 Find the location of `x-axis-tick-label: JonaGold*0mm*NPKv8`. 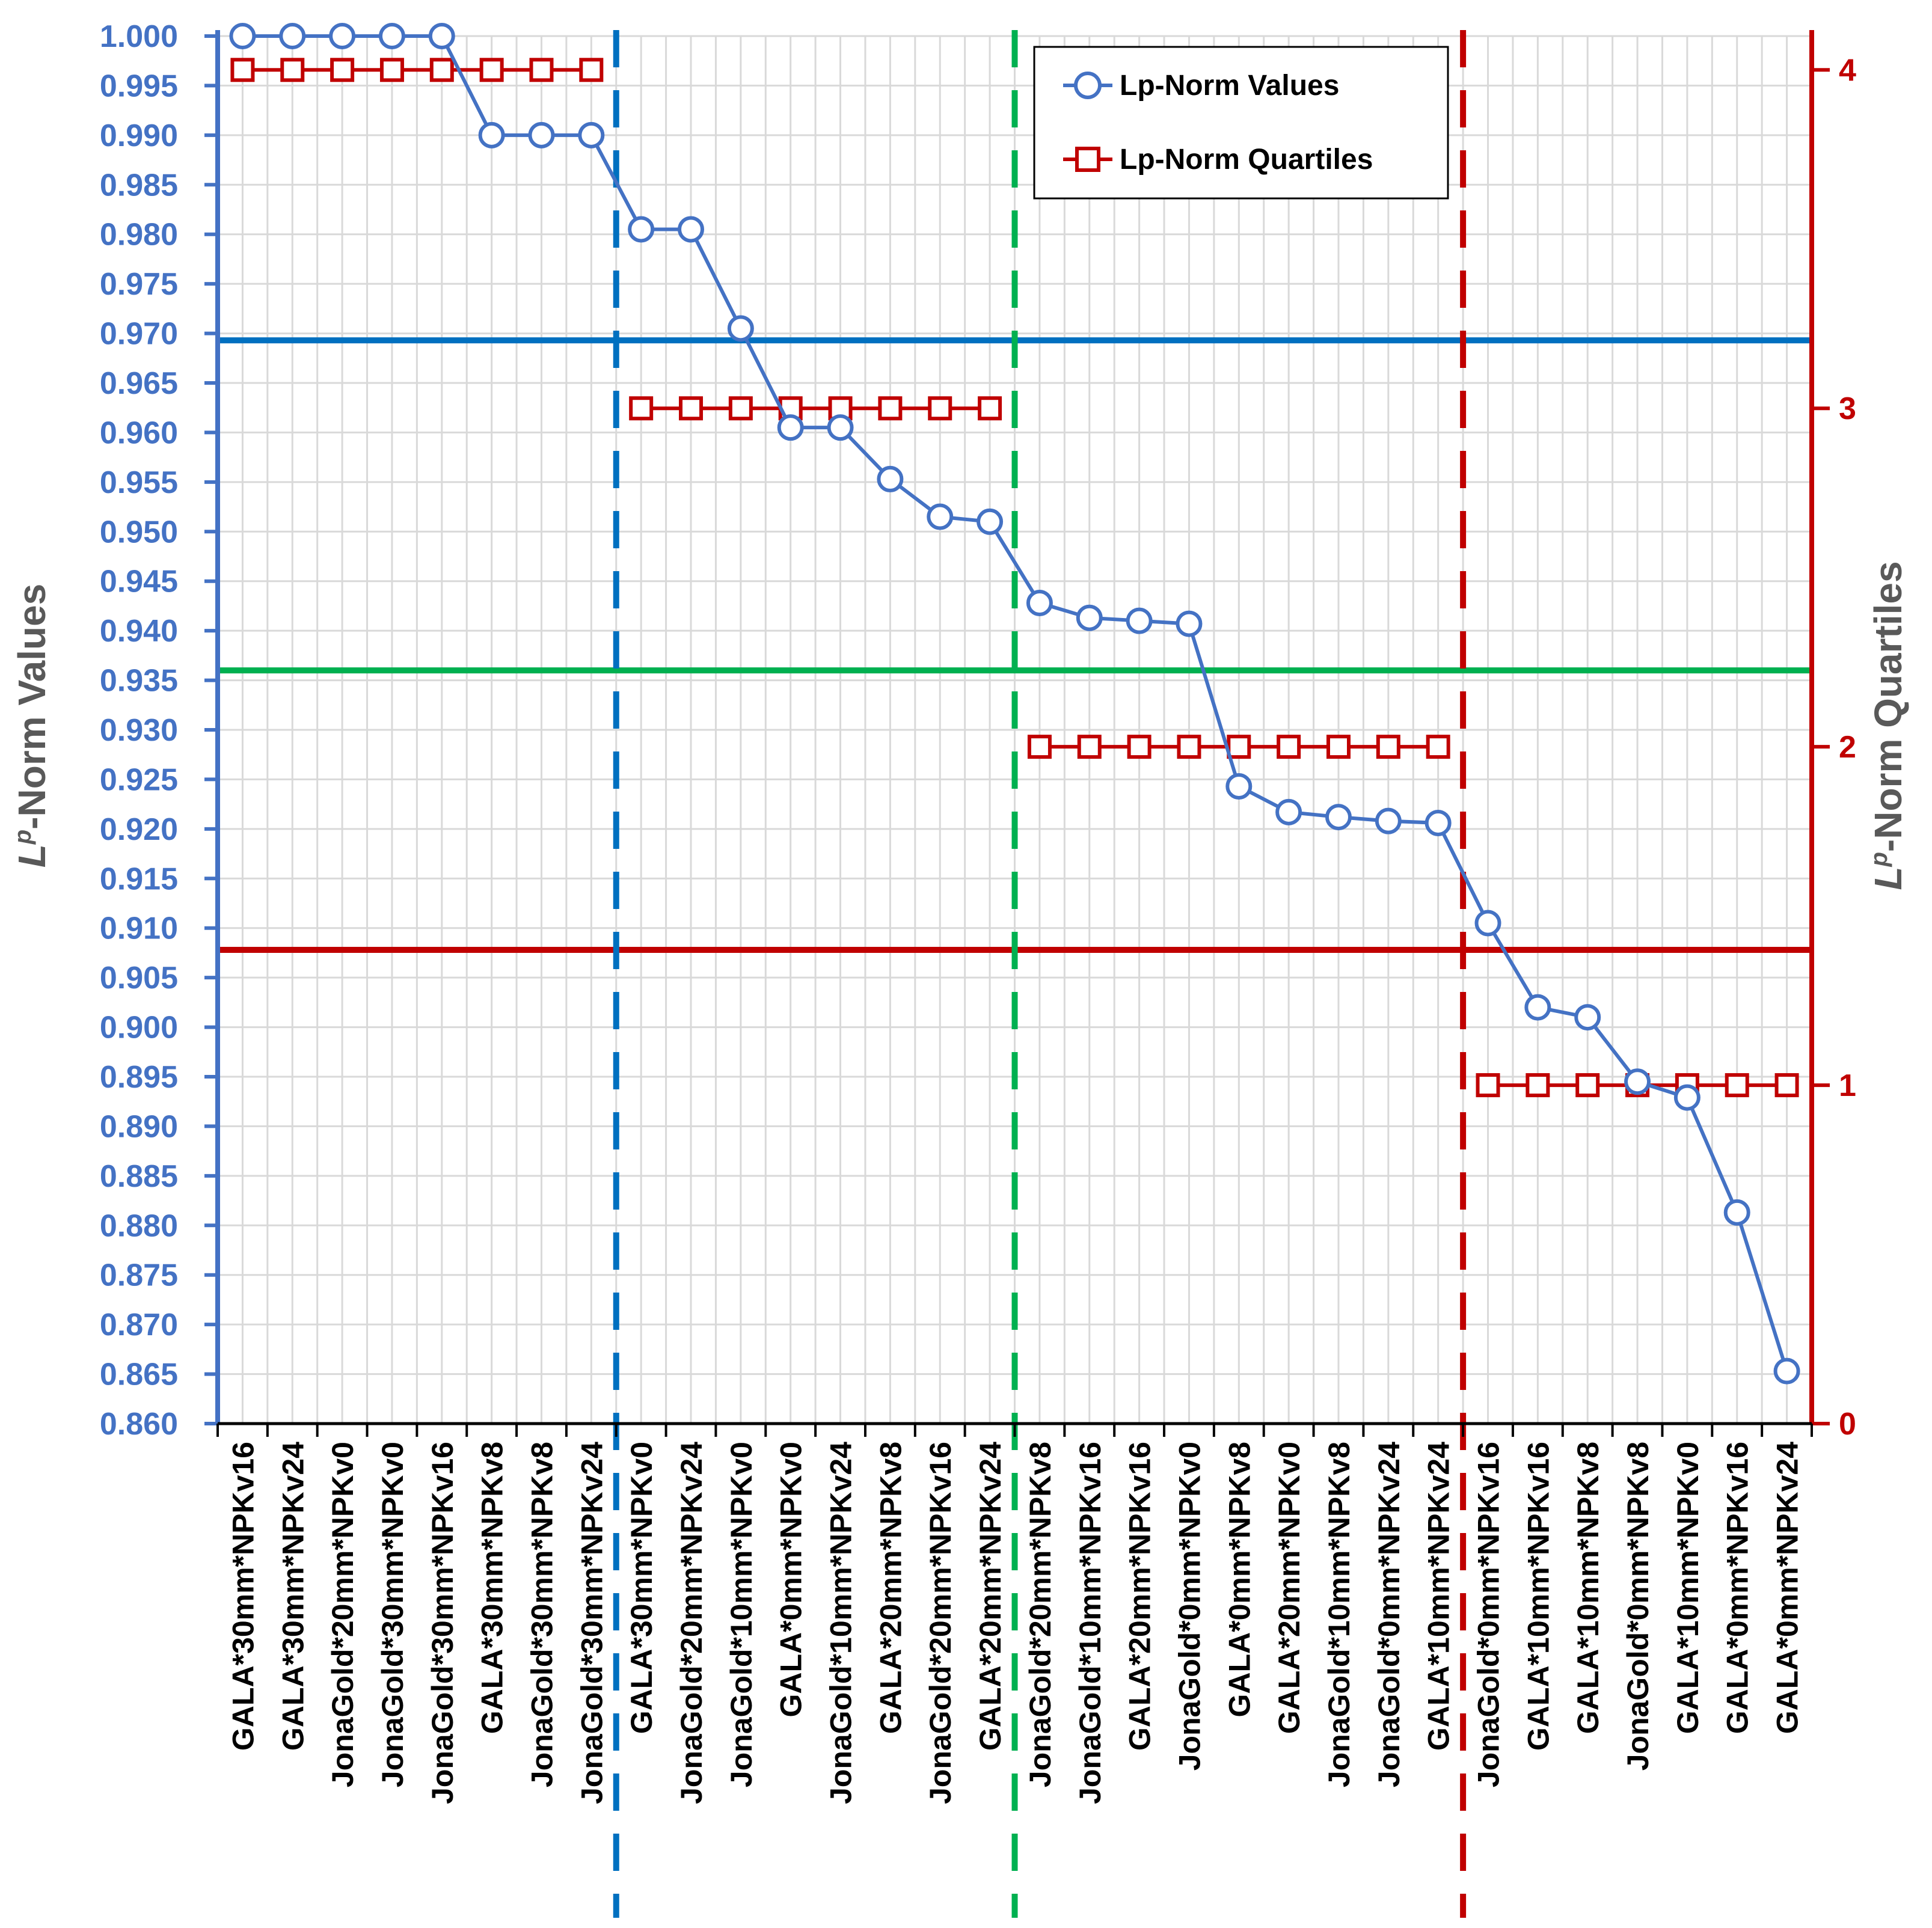

x-axis-tick-label: JonaGold*0mm*NPKv8 is located at coordinates (1638, 1606).